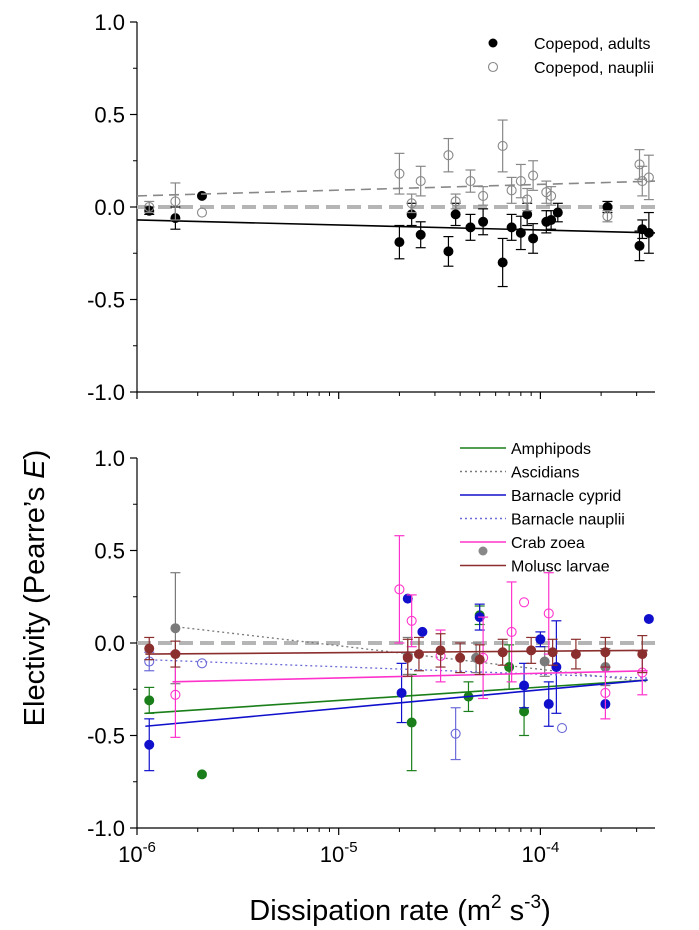  I want to click on x-axis-title-exp2: -3, so click(532, 902).